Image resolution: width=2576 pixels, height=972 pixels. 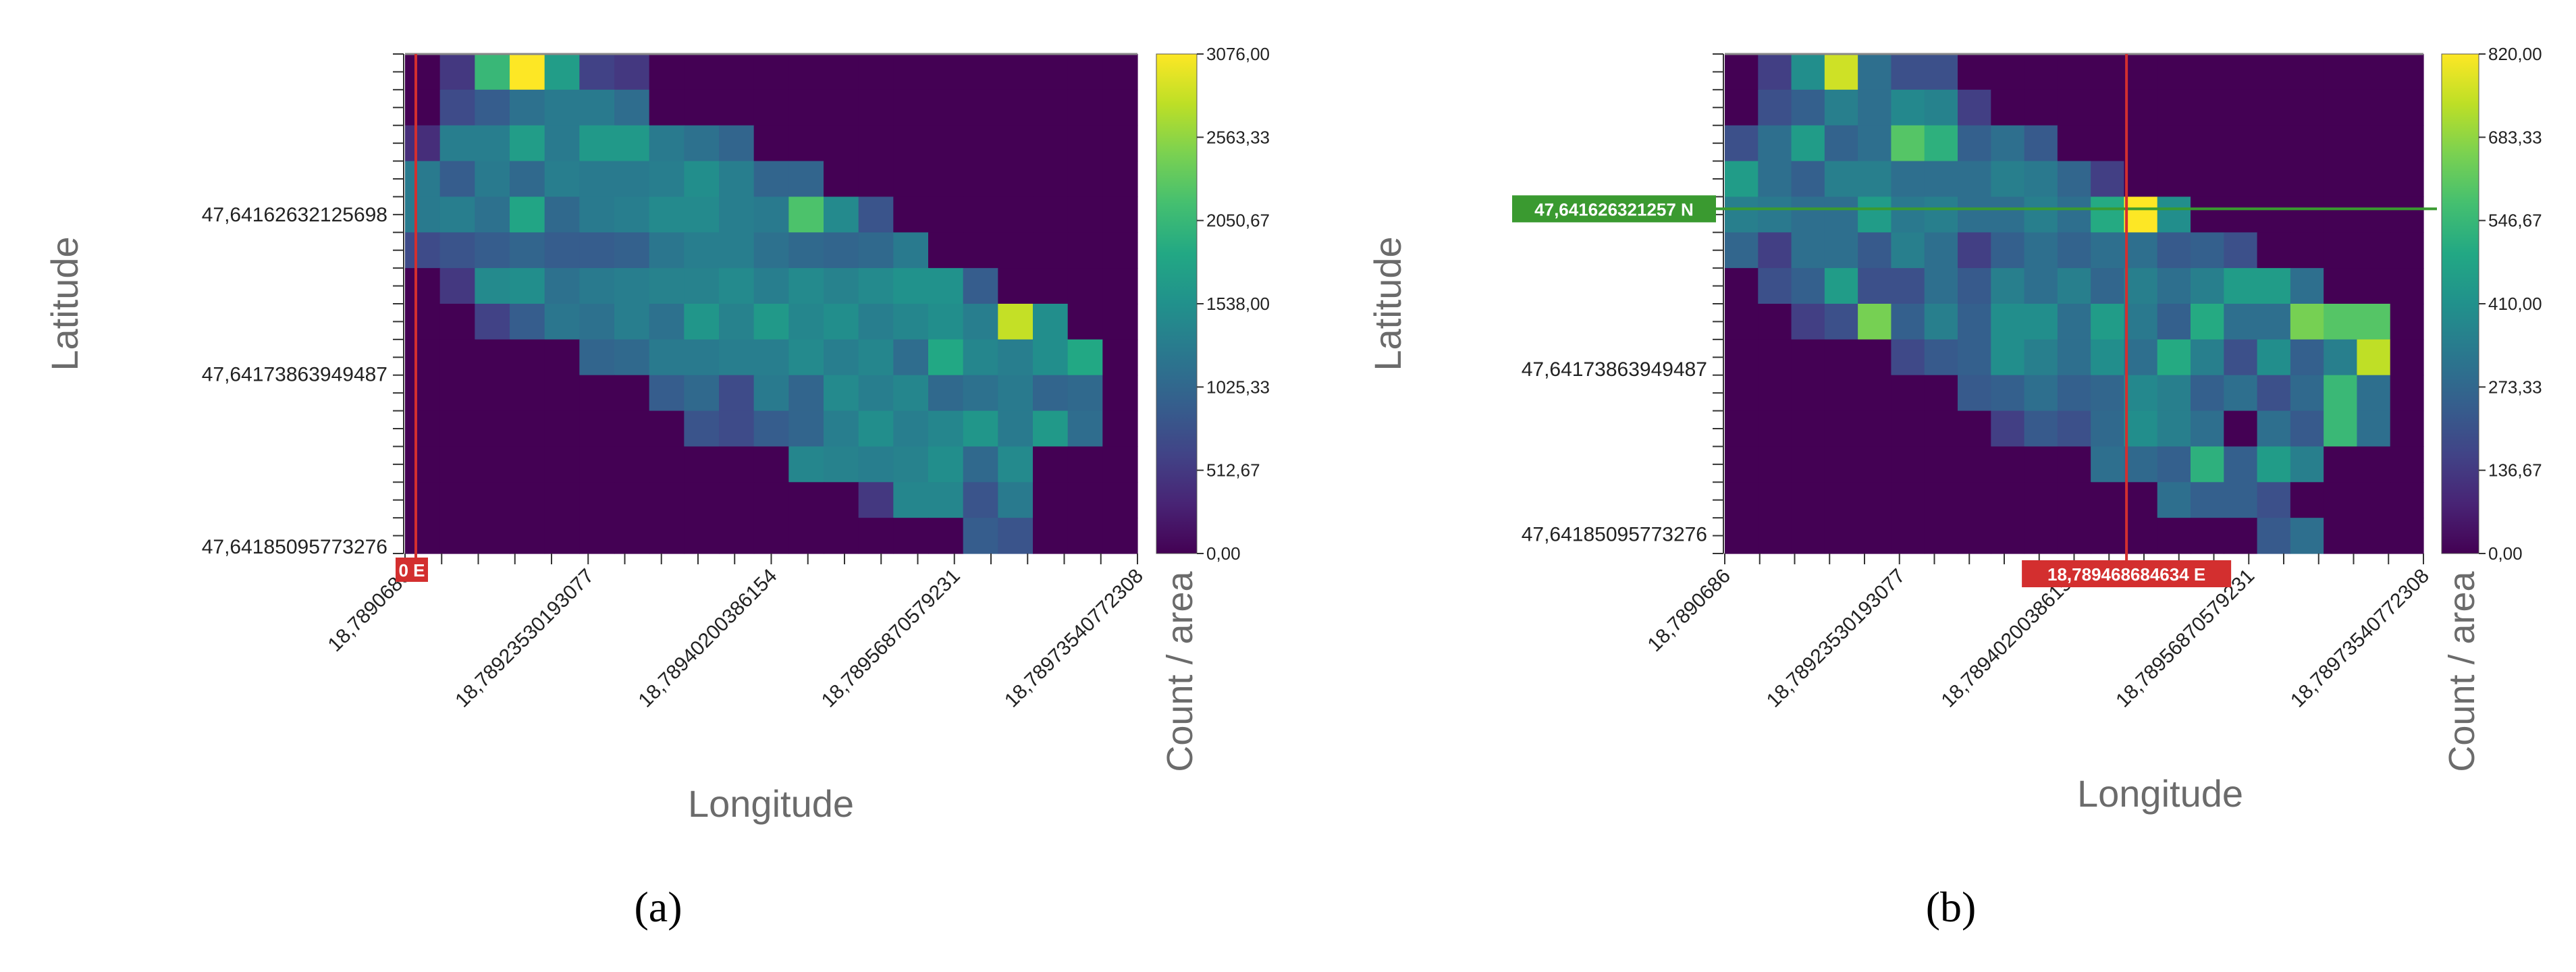 I want to click on colorbar-tick-label: 410,00, so click(x=2515, y=304).